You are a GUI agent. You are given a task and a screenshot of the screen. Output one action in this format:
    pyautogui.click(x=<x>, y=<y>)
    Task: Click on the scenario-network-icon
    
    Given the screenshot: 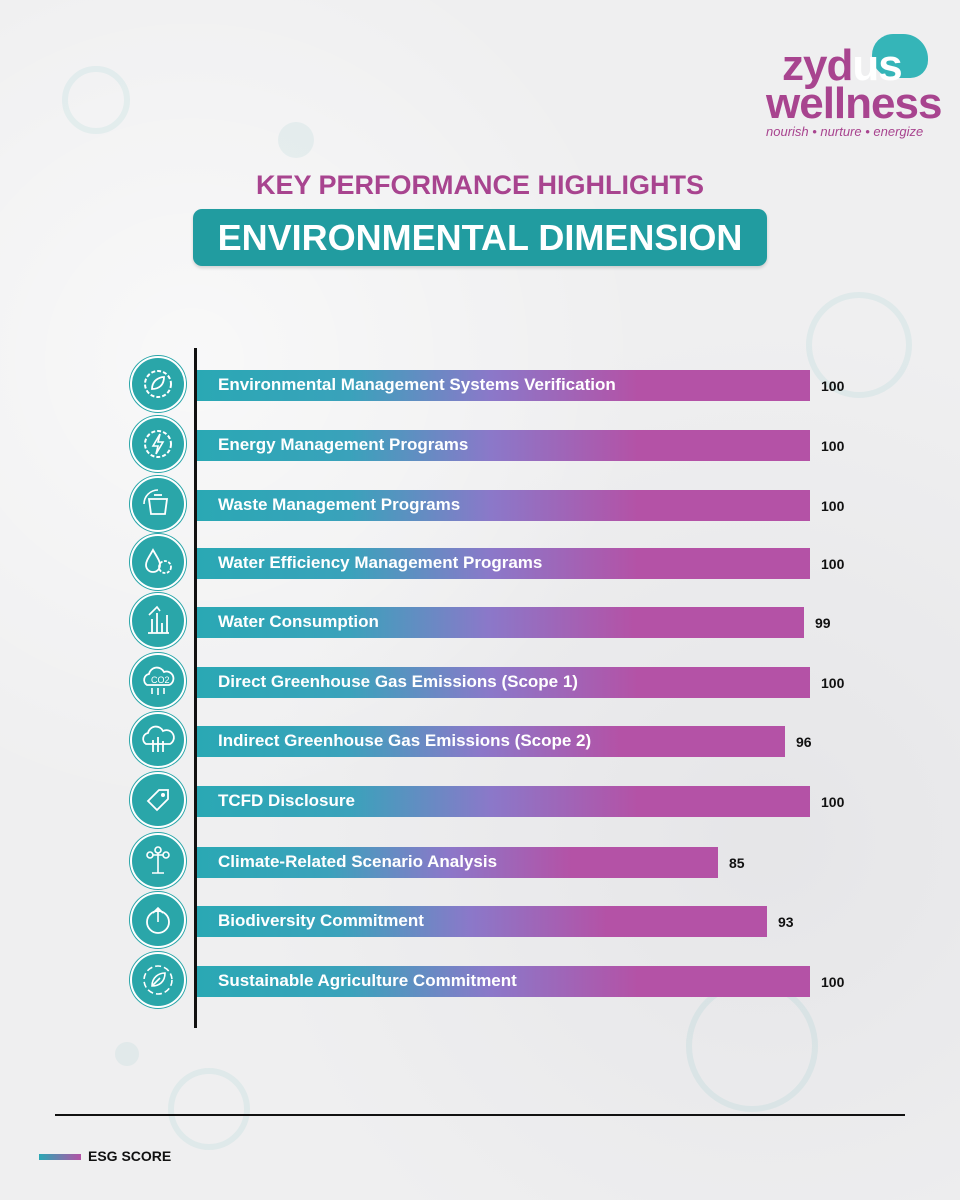 What is the action you would take?
    pyautogui.click(x=158, y=861)
    